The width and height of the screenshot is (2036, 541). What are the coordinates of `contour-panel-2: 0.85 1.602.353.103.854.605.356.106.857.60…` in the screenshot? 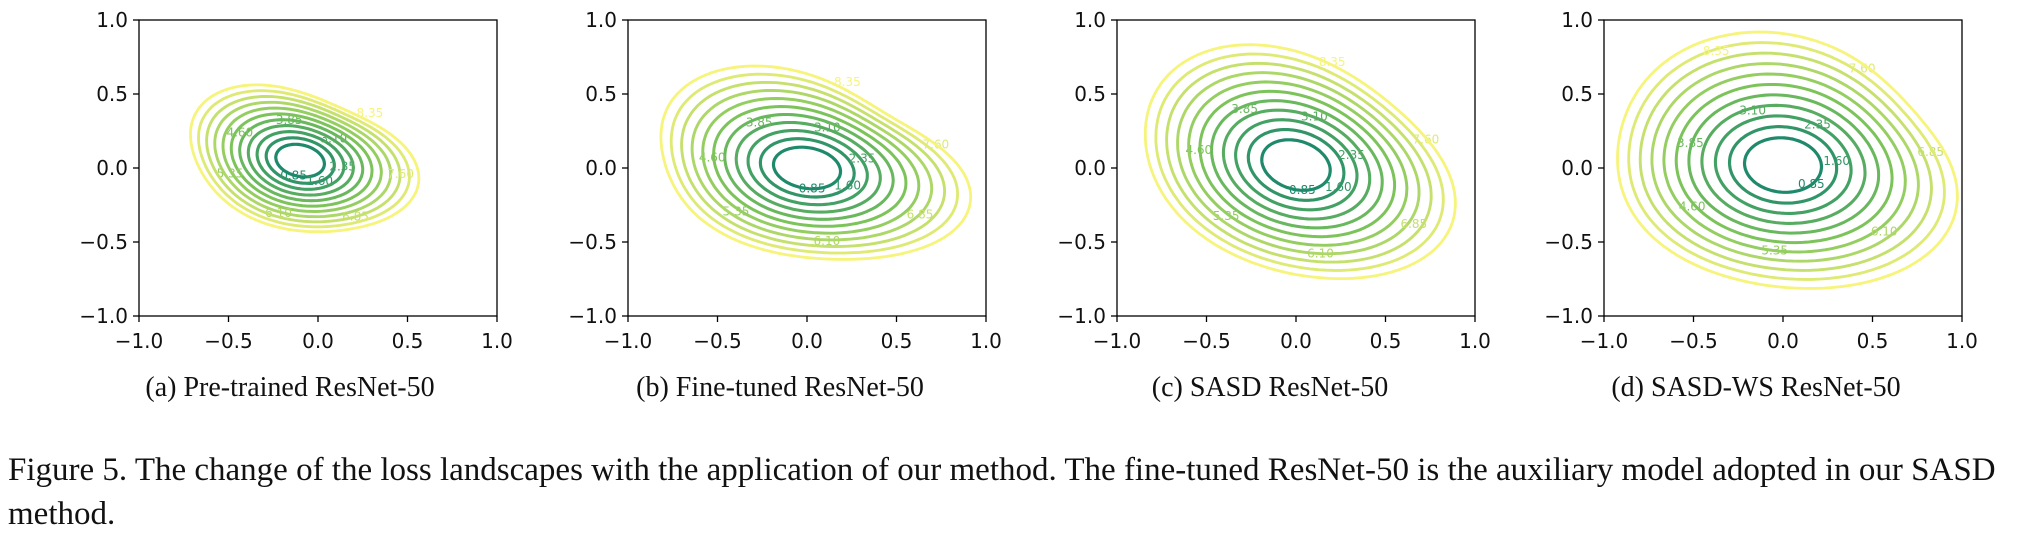 It's located at (1273, 180).